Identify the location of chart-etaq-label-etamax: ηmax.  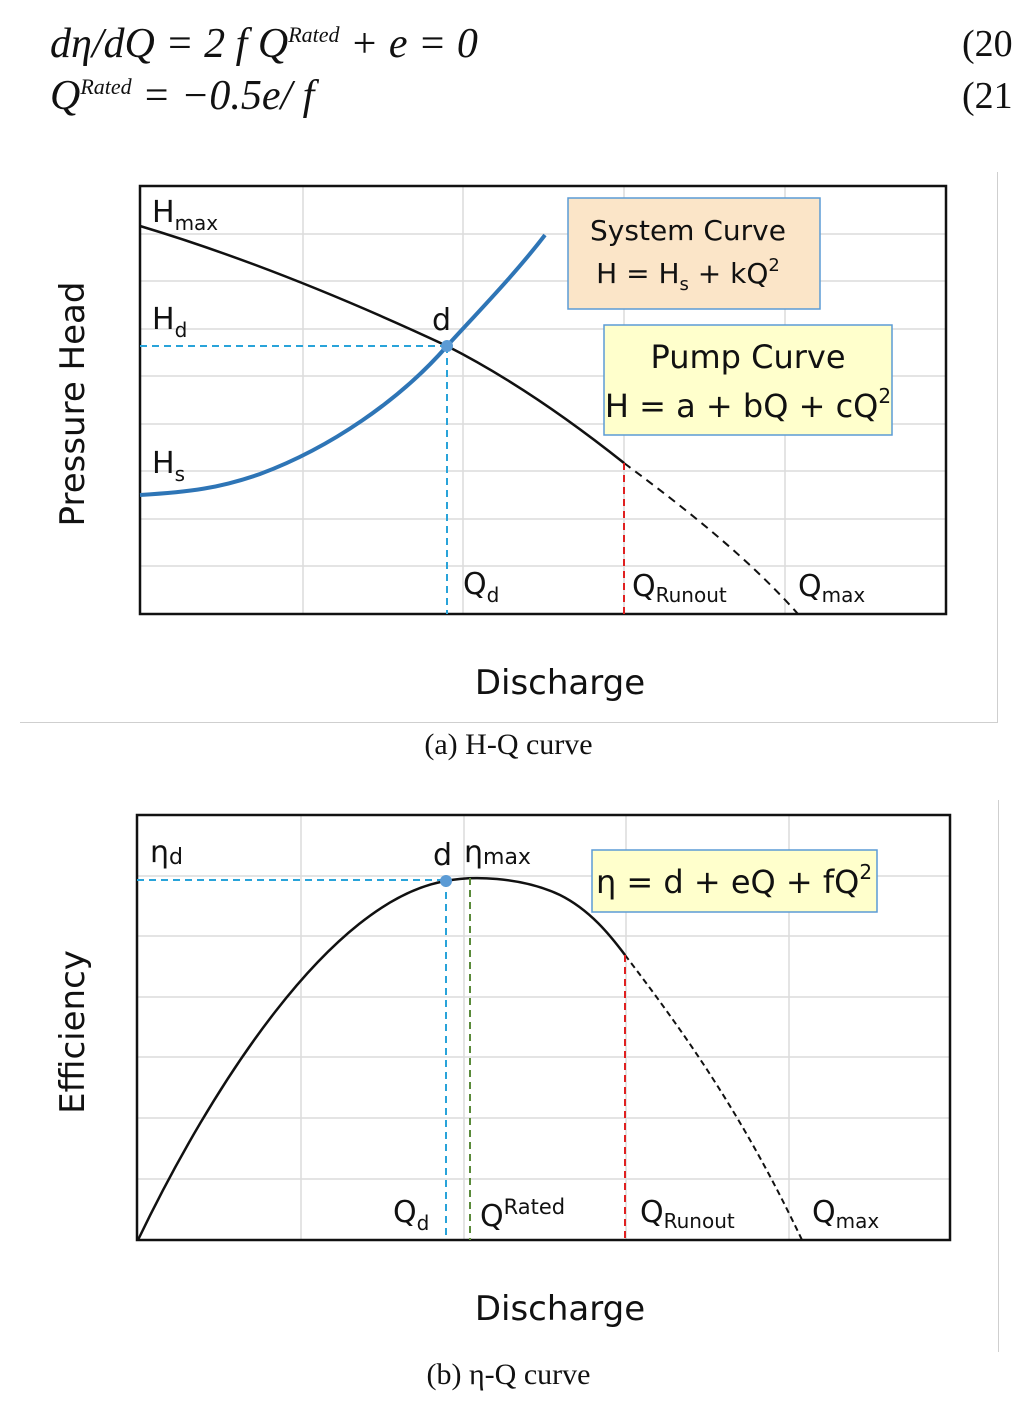
(497, 852).